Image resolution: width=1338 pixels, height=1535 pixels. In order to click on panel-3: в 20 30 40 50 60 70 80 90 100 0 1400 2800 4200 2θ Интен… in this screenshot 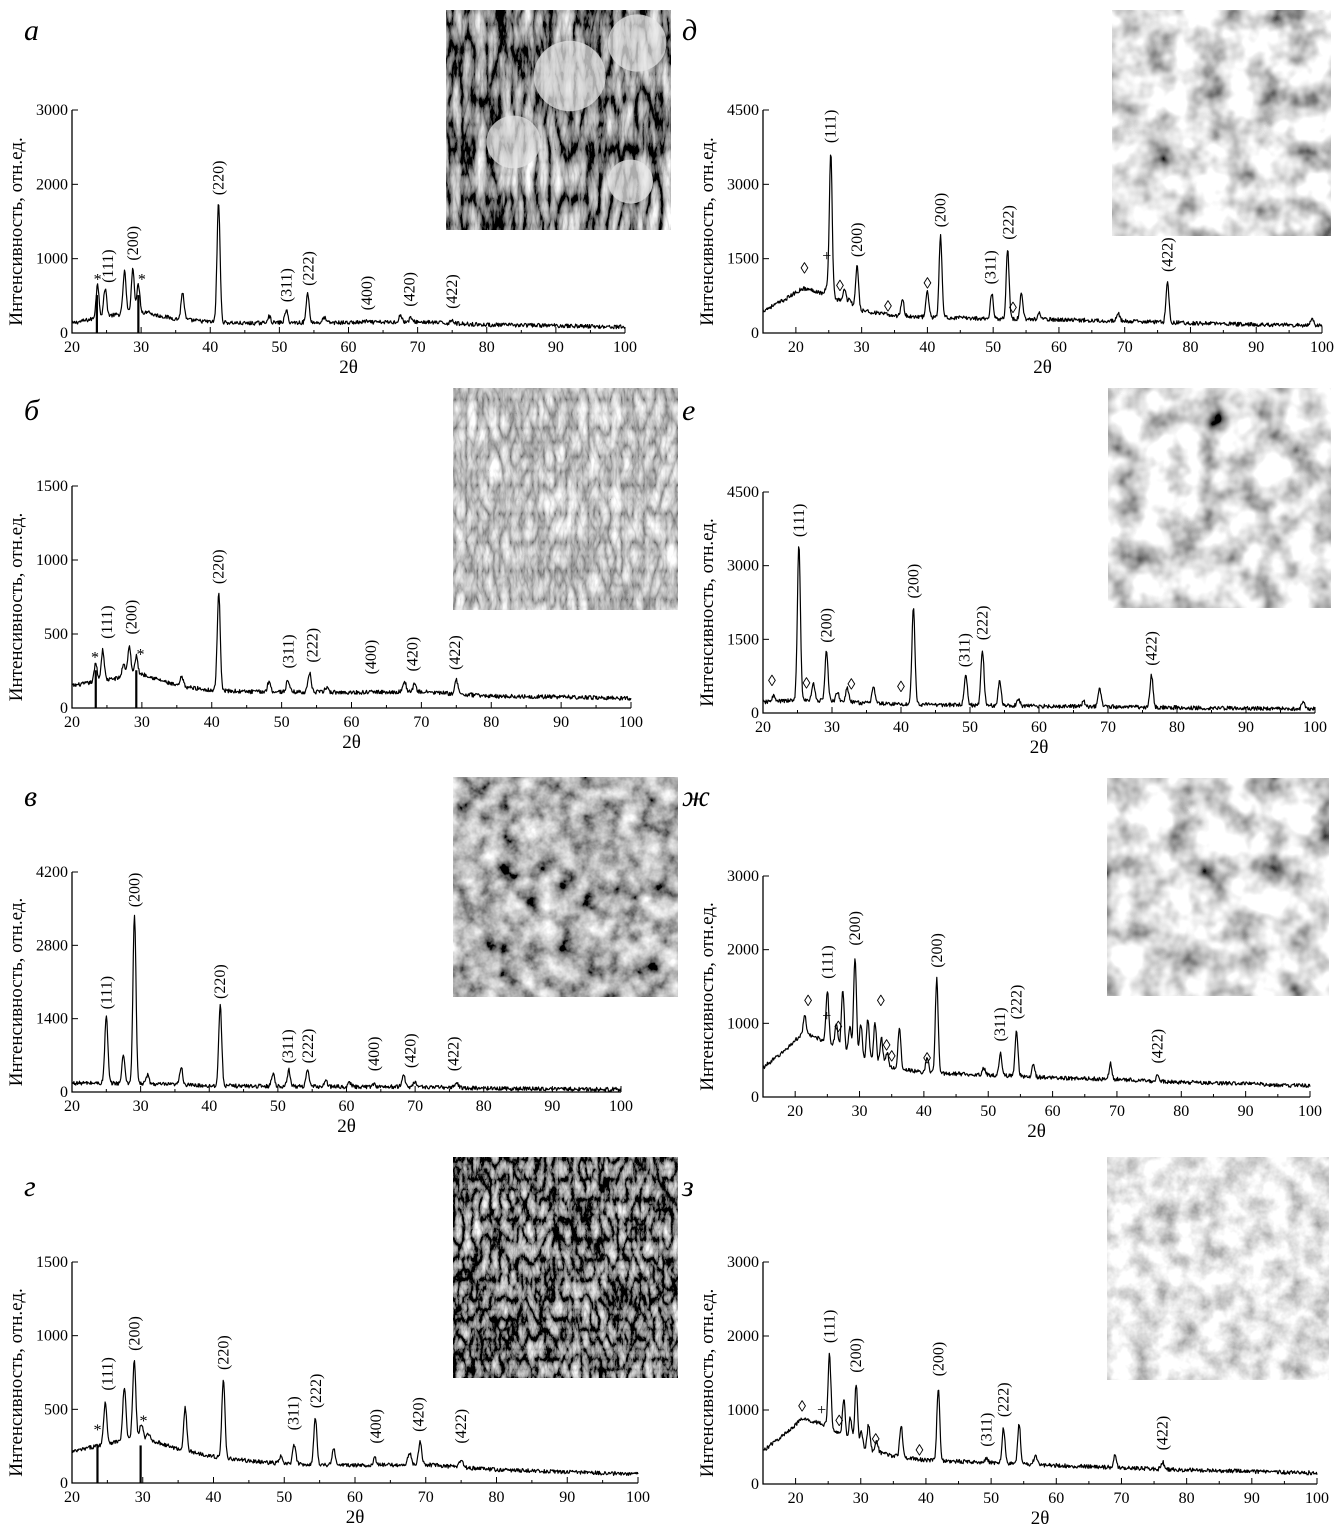, I will do `click(342, 957)`.